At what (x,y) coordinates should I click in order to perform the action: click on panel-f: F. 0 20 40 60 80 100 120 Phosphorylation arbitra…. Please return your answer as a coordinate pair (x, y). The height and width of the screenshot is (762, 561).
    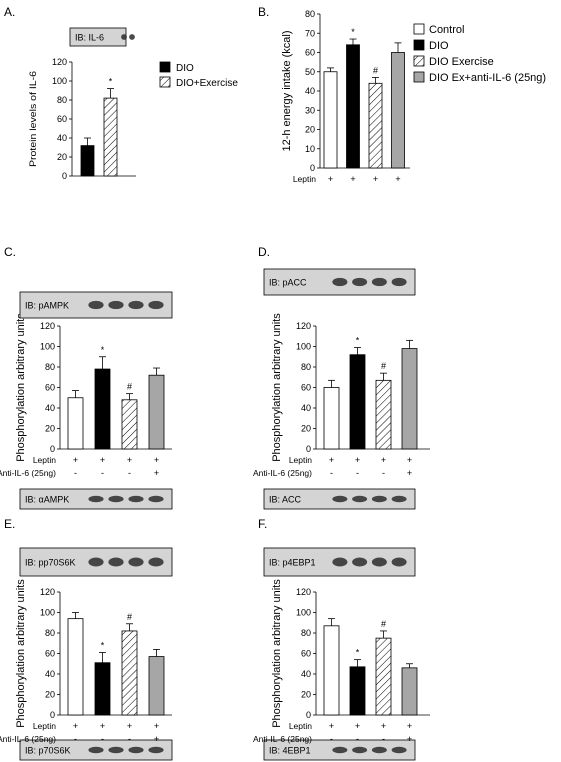
    Looking at the image, I should click on (341, 639).